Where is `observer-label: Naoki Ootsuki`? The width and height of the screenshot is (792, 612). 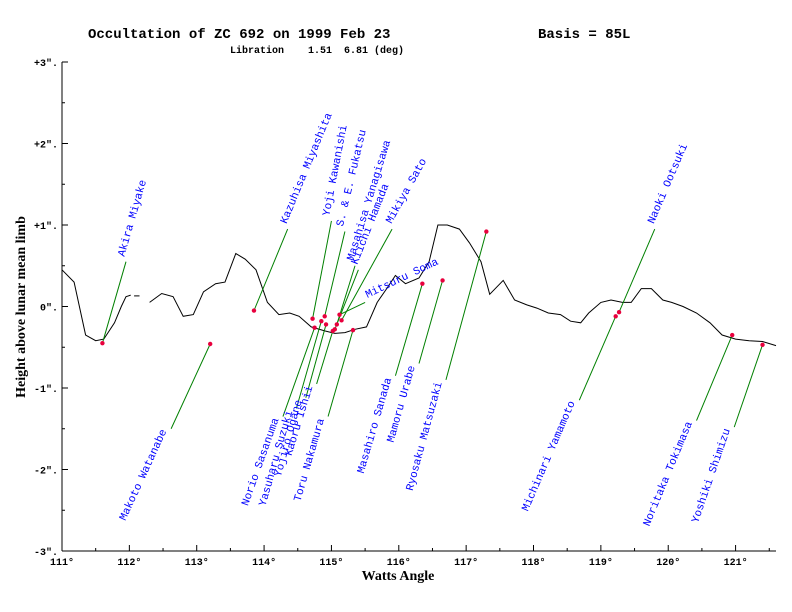
observer-label: Naoki Ootsuki is located at coordinates (668, 184).